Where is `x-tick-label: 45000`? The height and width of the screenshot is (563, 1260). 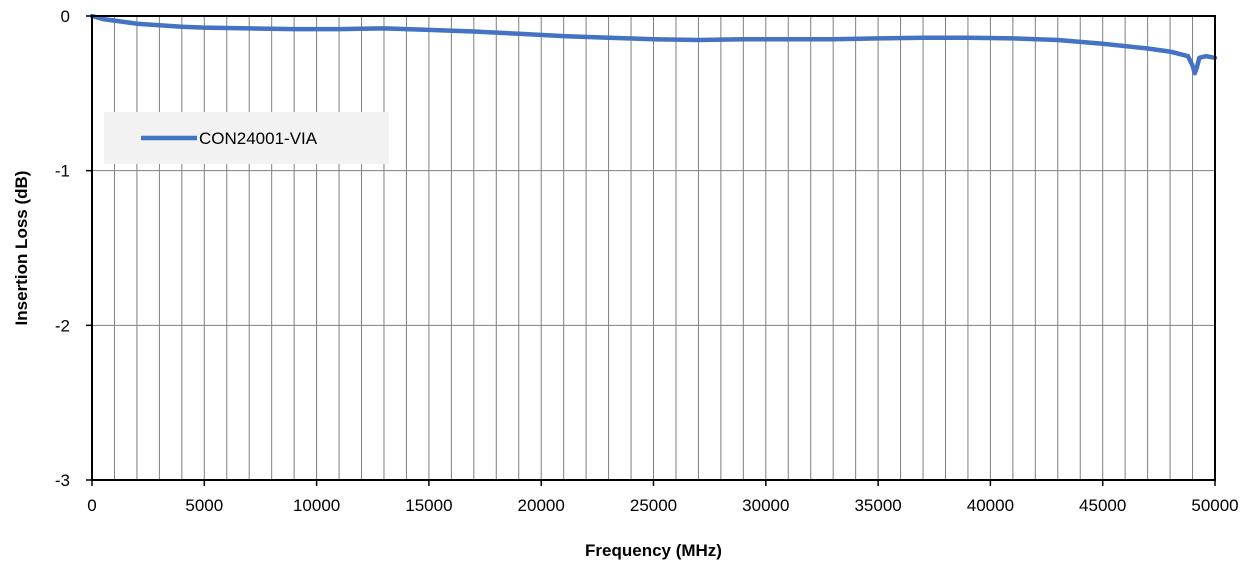
x-tick-label: 45000 is located at coordinates (1102, 505).